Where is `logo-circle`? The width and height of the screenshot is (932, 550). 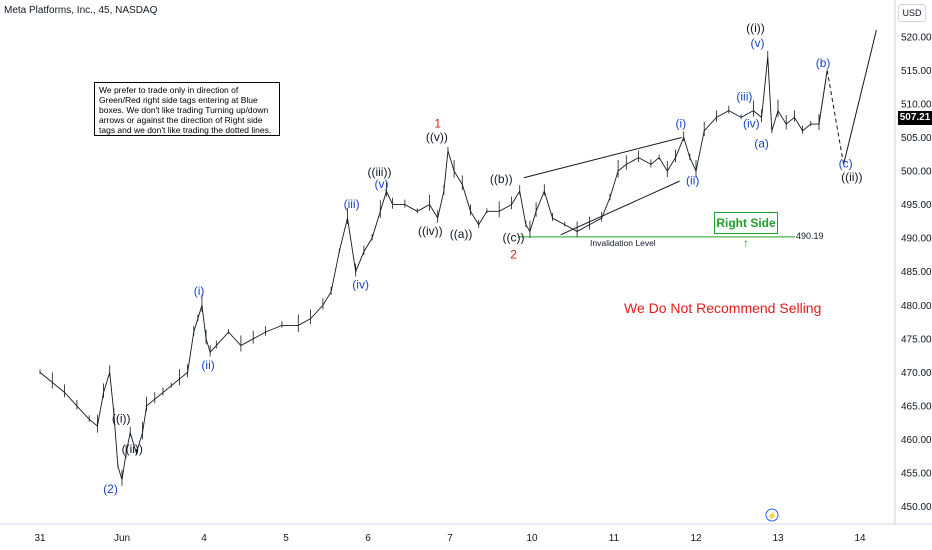
logo-circle is located at coordinates (772, 515).